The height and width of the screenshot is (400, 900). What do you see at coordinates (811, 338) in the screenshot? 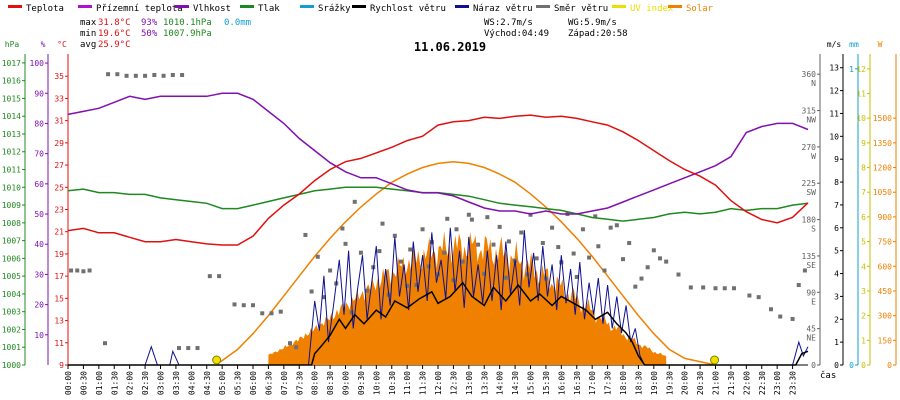
I see `dir-axis-compass-label: NE` at bounding box center [811, 338].